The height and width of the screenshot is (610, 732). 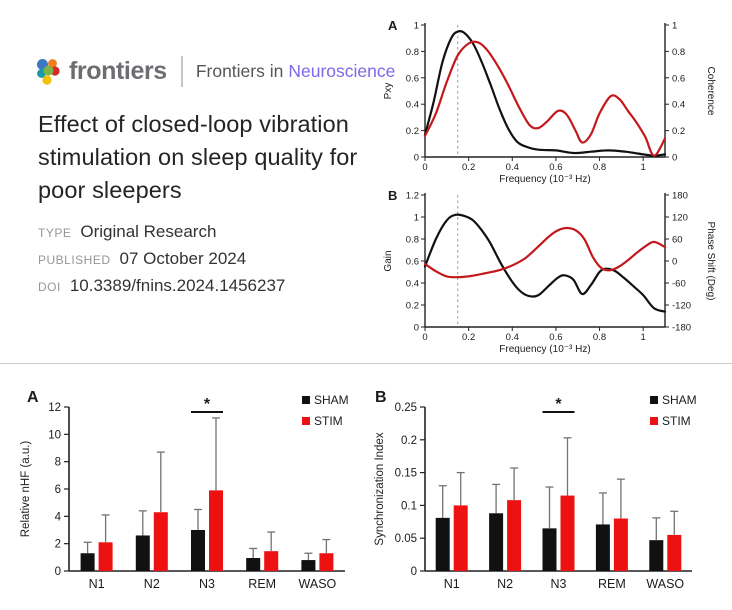 What do you see at coordinates (710, 91) in the screenshot?
I see `y-axis-label-right: Coherence` at bounding box center [710, 91].